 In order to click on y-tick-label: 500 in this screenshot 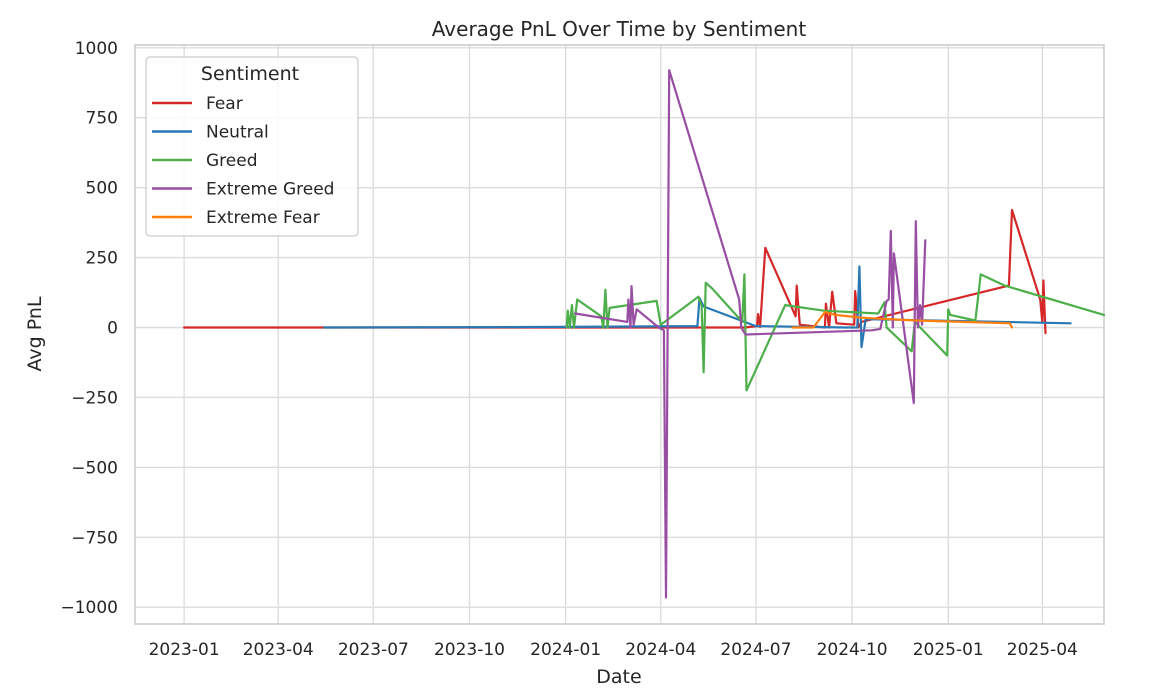, I will do `click(102, 189)`.